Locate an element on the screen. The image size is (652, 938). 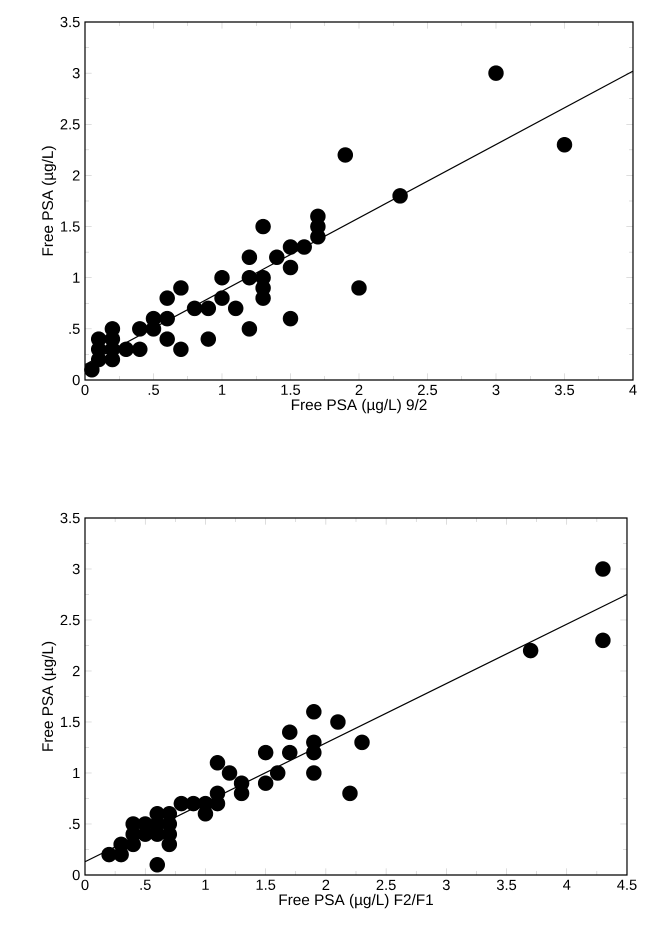
x-axis-title: Free PSA (µg/L) F2/F1 is located at coordinates (356, 901).